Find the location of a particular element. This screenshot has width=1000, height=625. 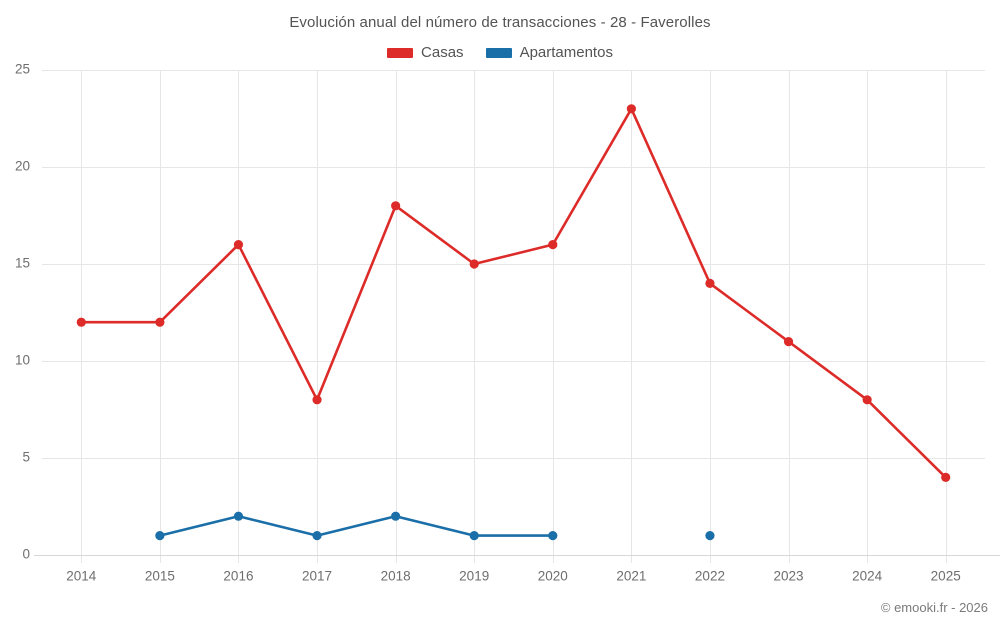

legend-item-casas: Casas is located at coordinates (425, 52).